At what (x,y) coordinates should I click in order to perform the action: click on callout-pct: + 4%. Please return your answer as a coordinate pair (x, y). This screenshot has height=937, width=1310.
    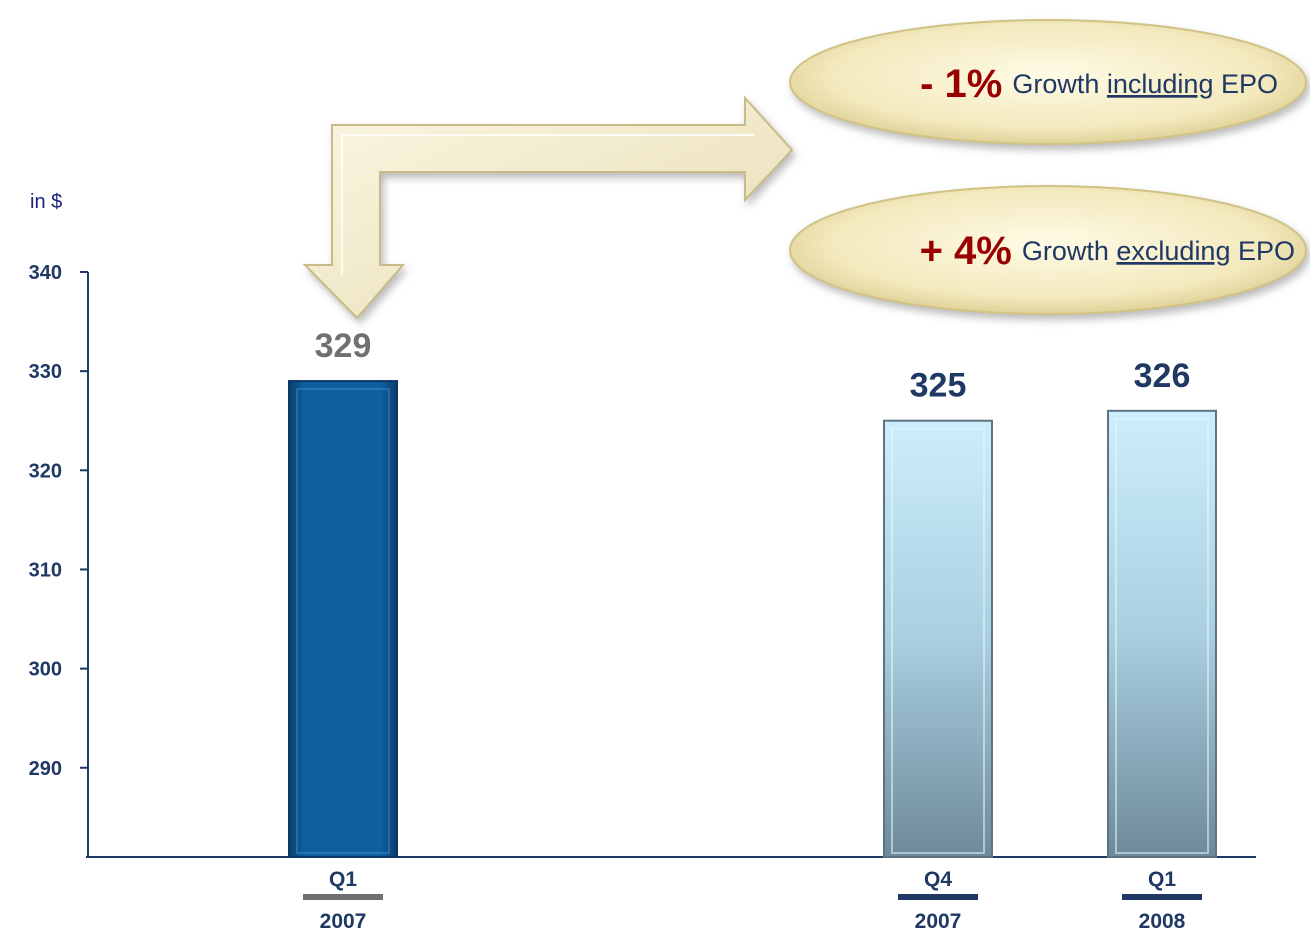
    Looking at the image, I should click on (966, 251).